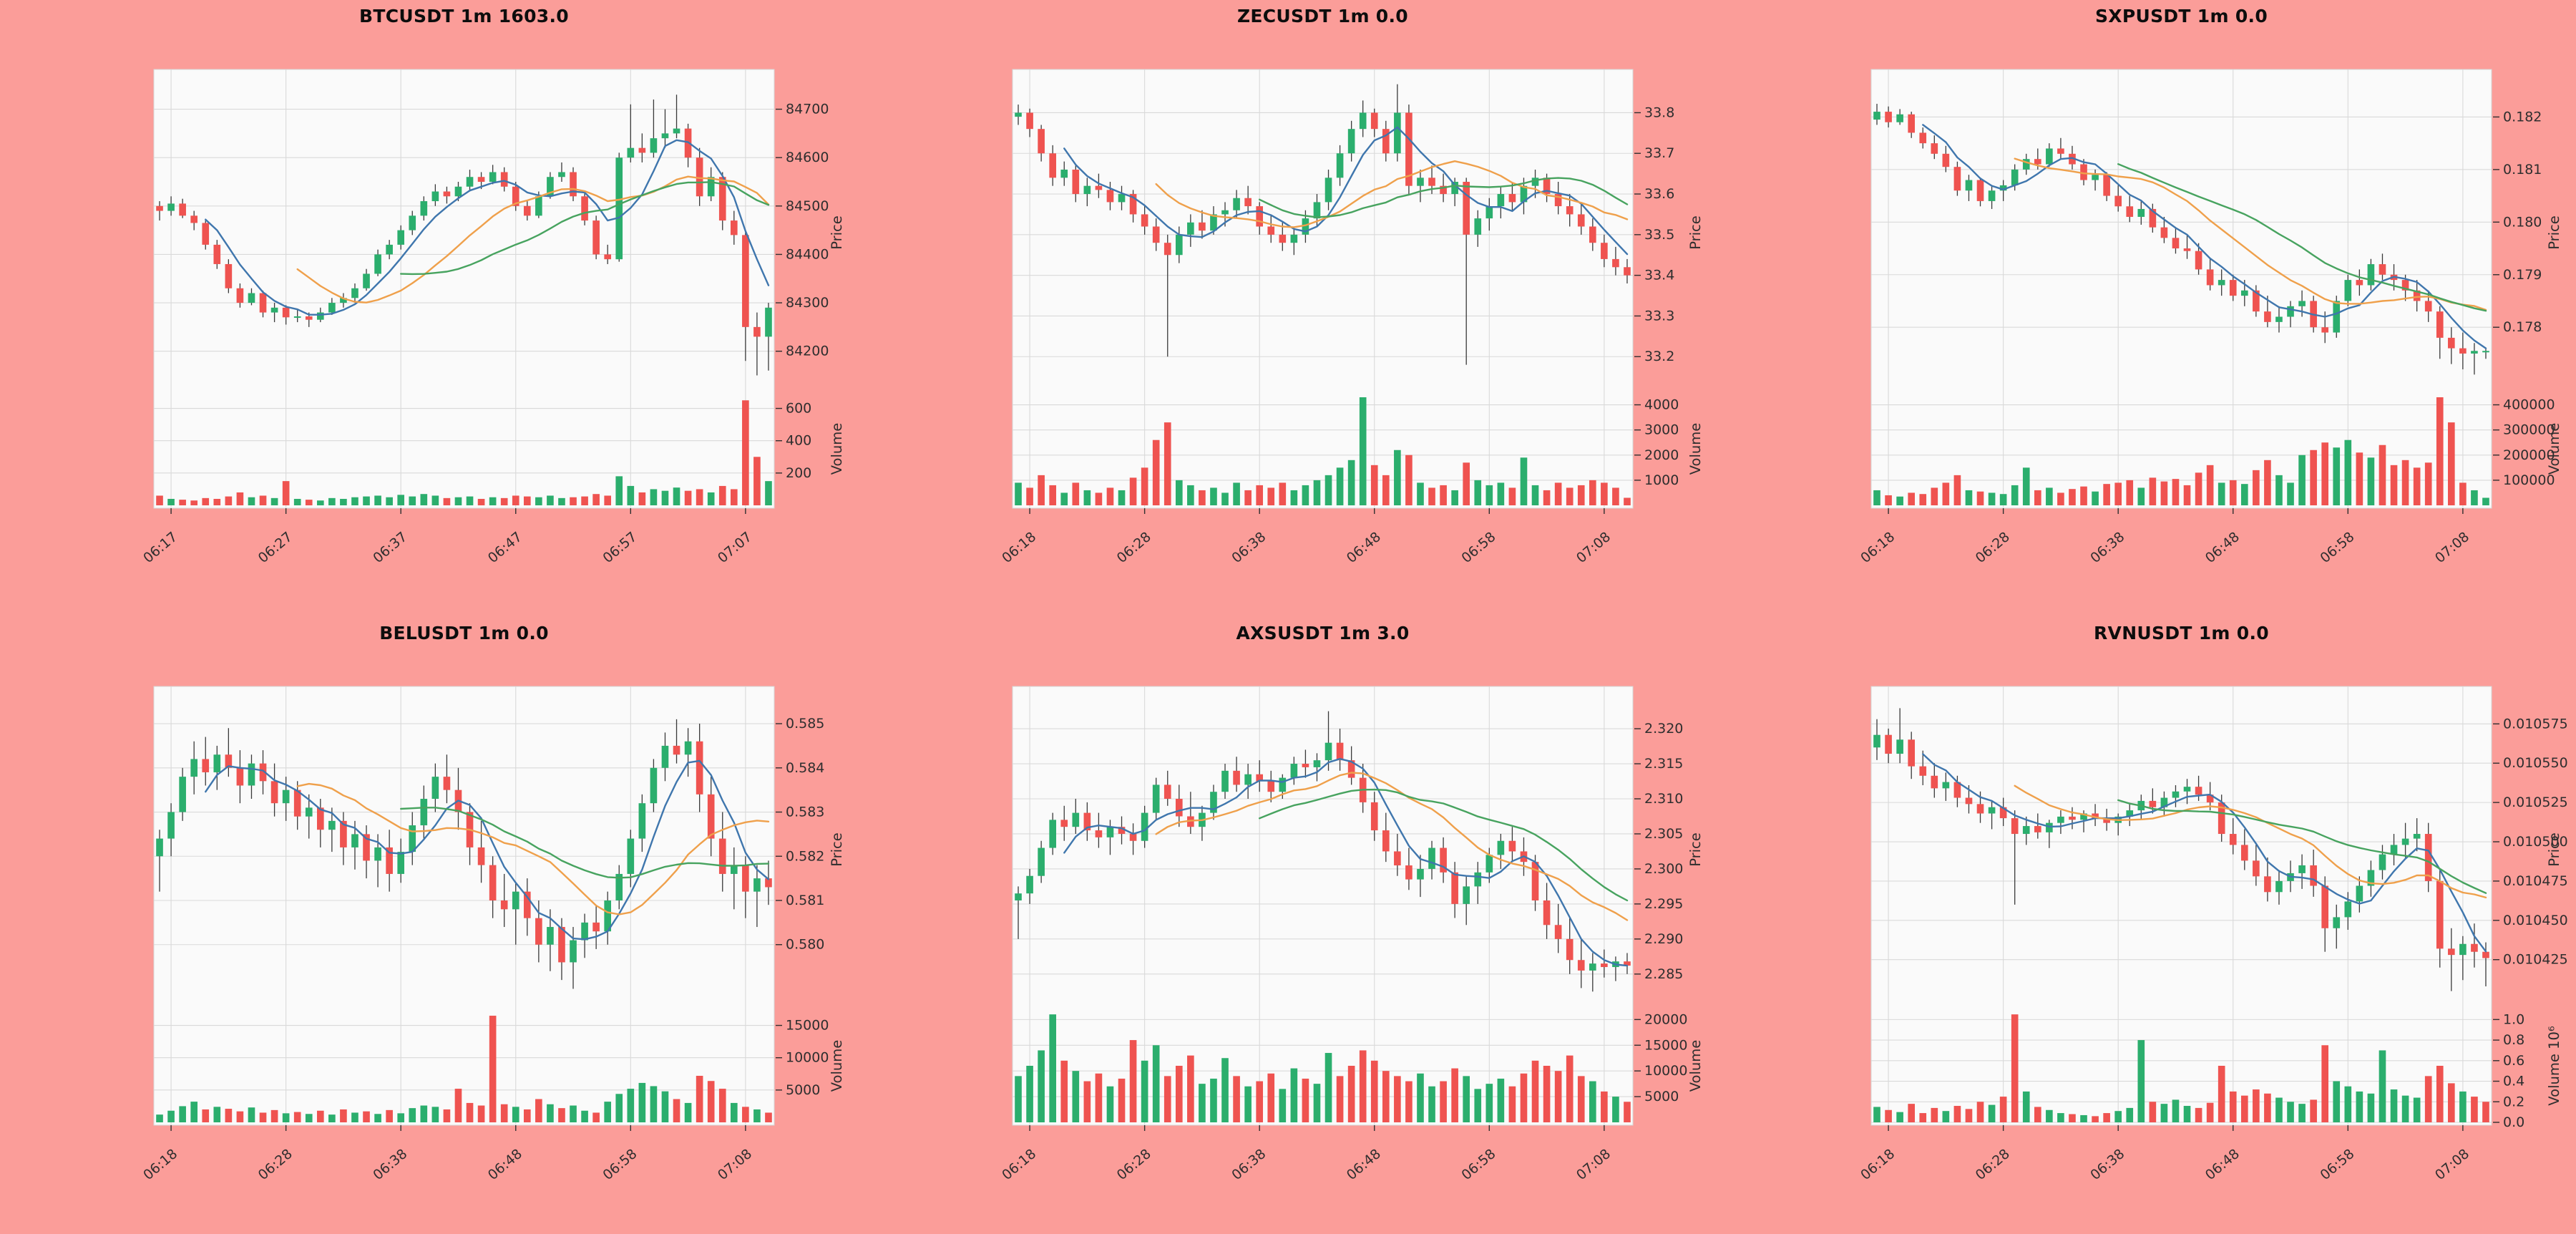  What do you see at coordinates (798, 473) in the screenshot?
I see `volume-tick-label: 200` at bounding box center [798, 473].